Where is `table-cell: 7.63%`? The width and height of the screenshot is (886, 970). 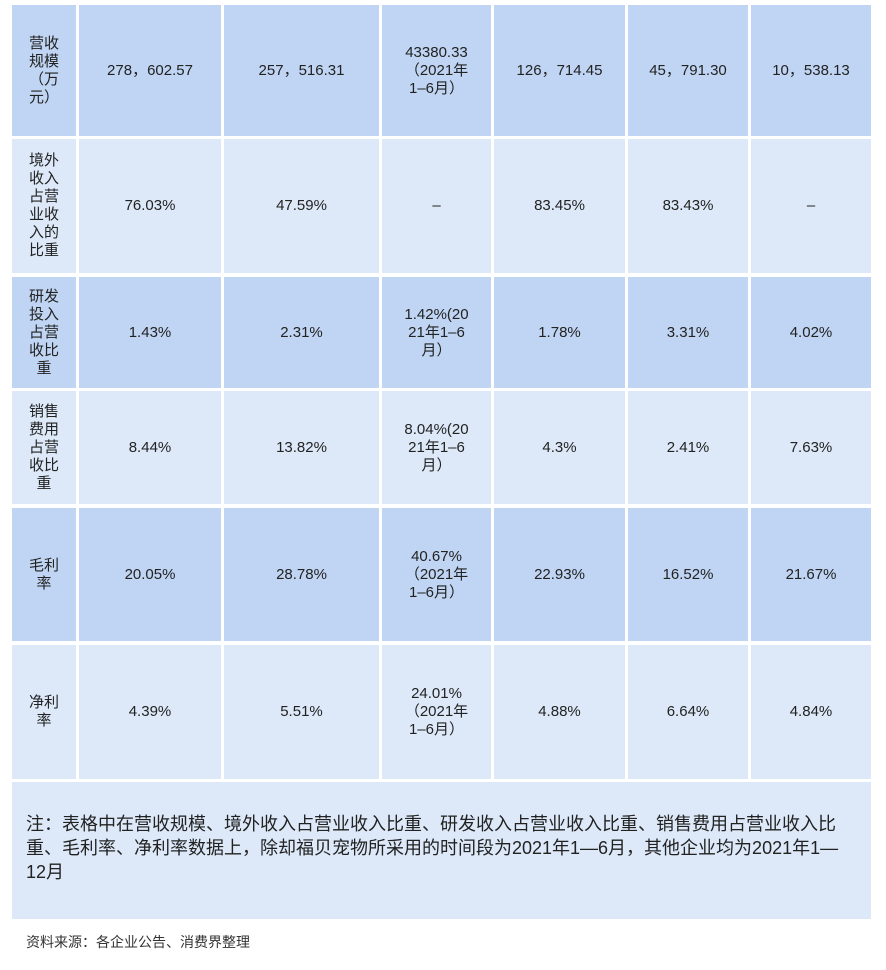 table-cell: 7.63% is located at coordinates (811, 447).